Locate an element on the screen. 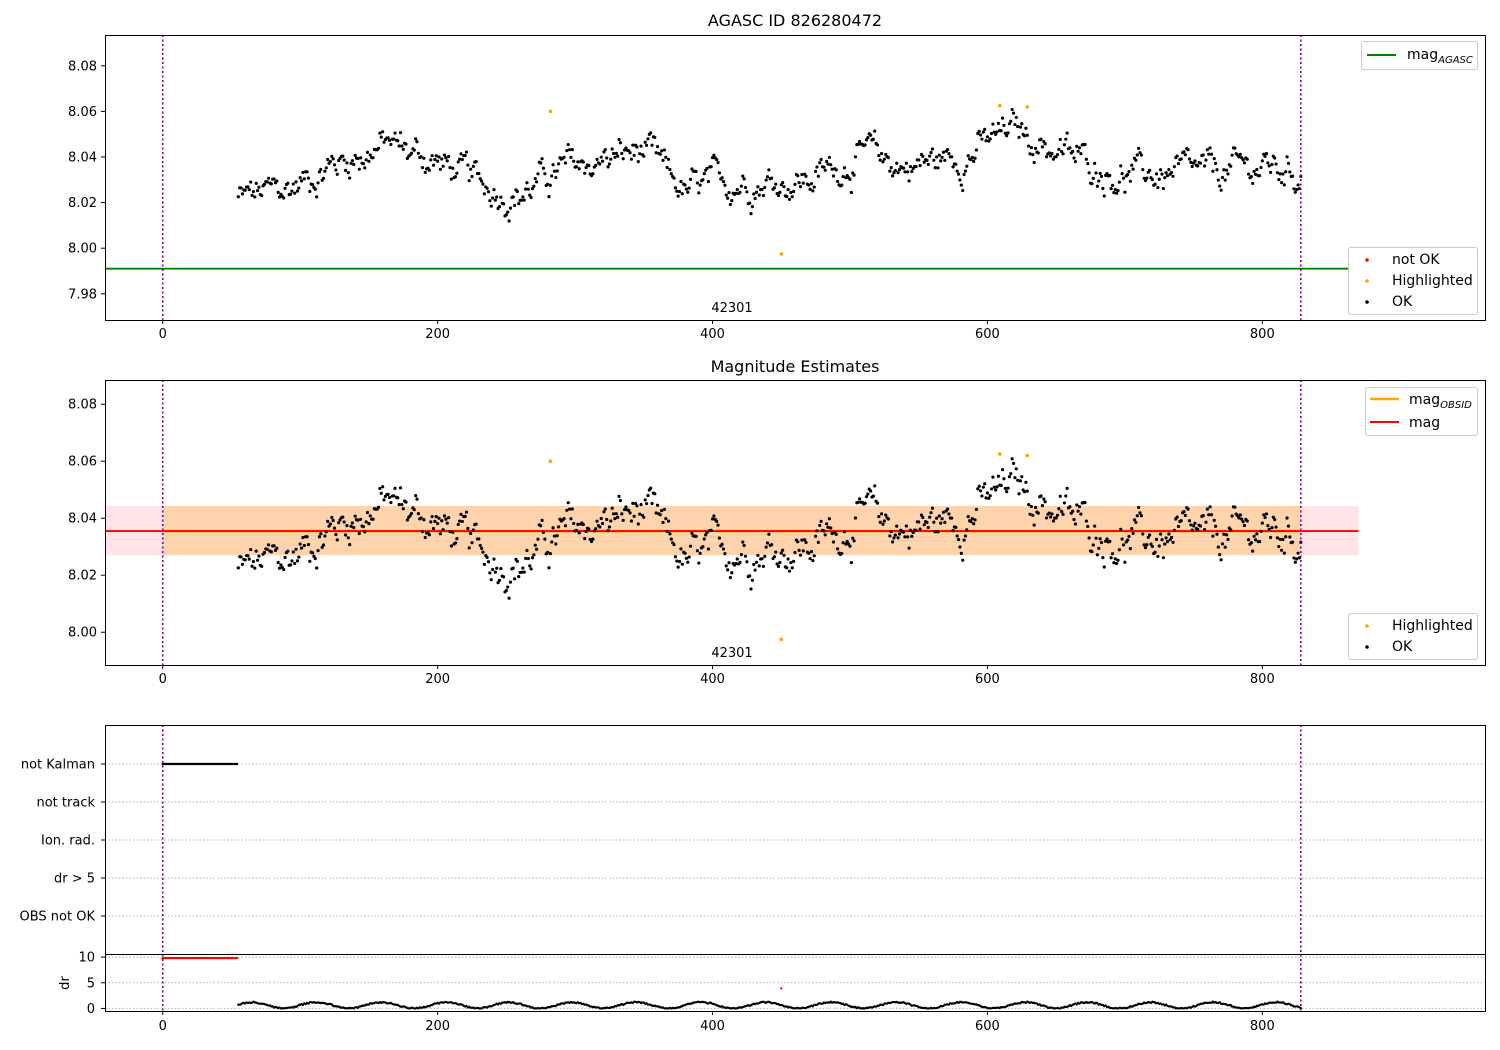 This screenshot has height=1050, width=1500. panel3-xtick-label: 800 is located at coordinates (1262, 1026).